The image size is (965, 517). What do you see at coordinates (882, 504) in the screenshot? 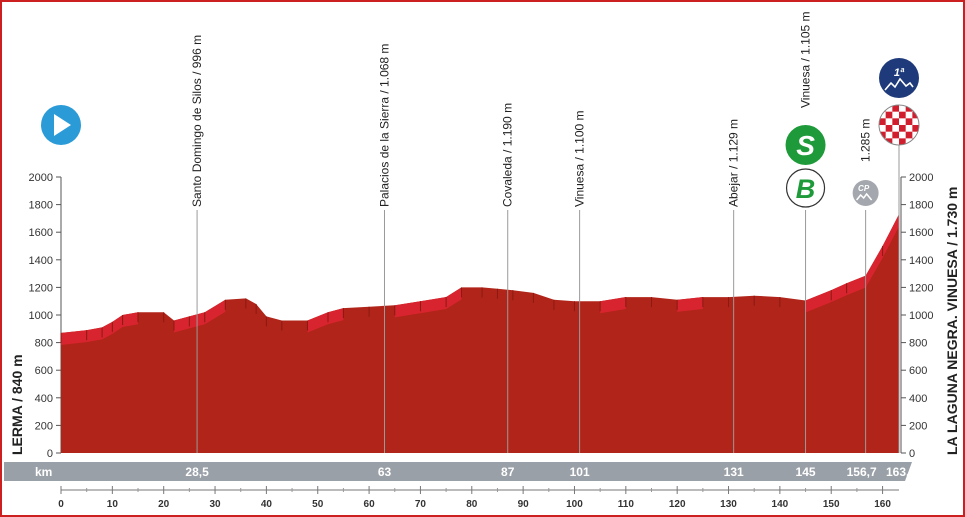
I see `x-tick-label-160: 160` at bounding box center [882, 504].